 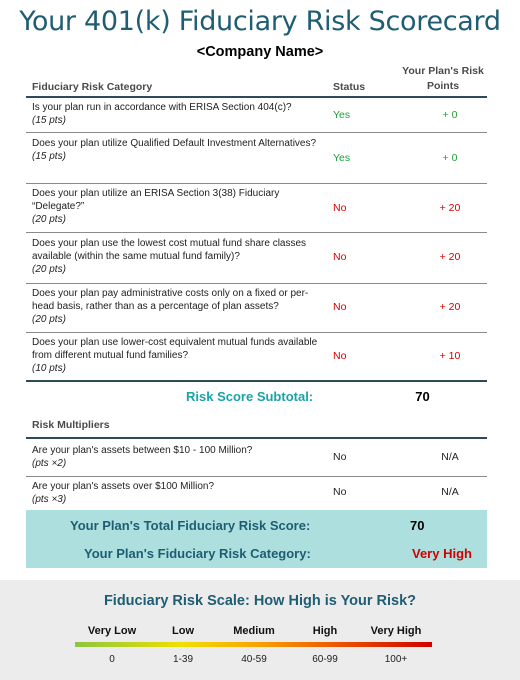 I want to click on scale-range-very-low: 0, so click(x=112, y=659).